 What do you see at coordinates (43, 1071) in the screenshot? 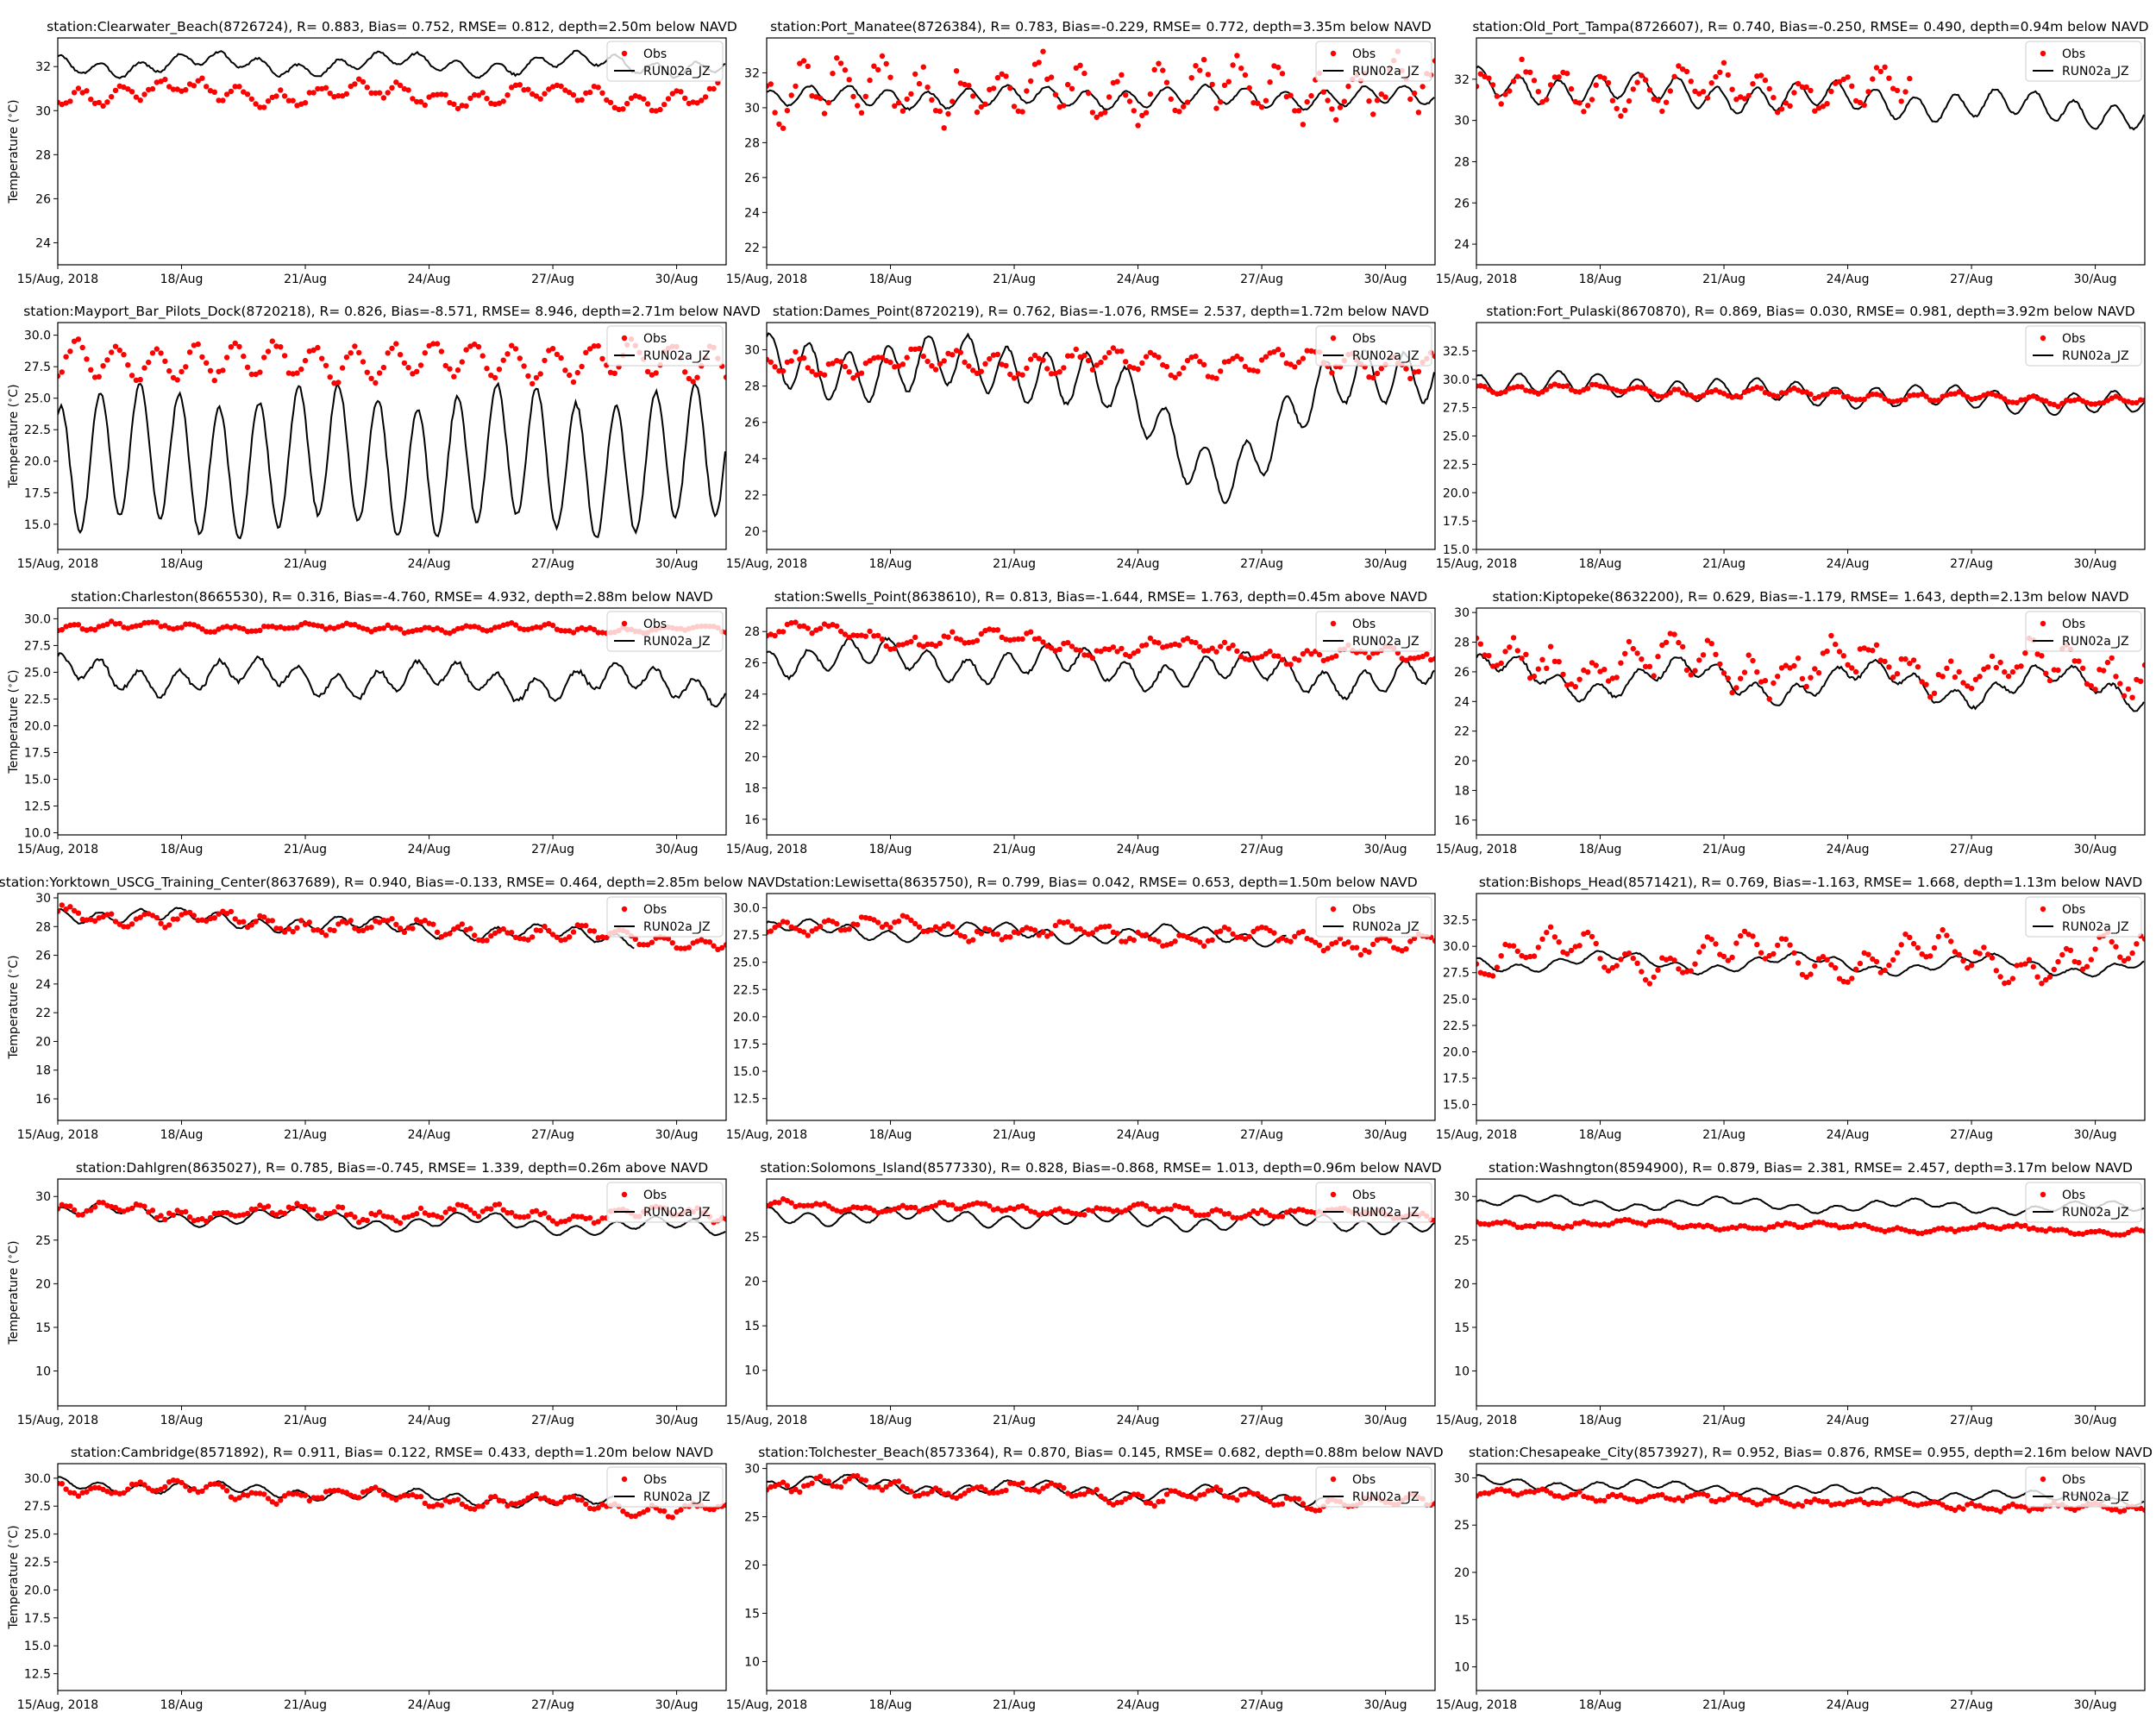
I see `y-tick-label: 18` at bounding box center [43, 1071].